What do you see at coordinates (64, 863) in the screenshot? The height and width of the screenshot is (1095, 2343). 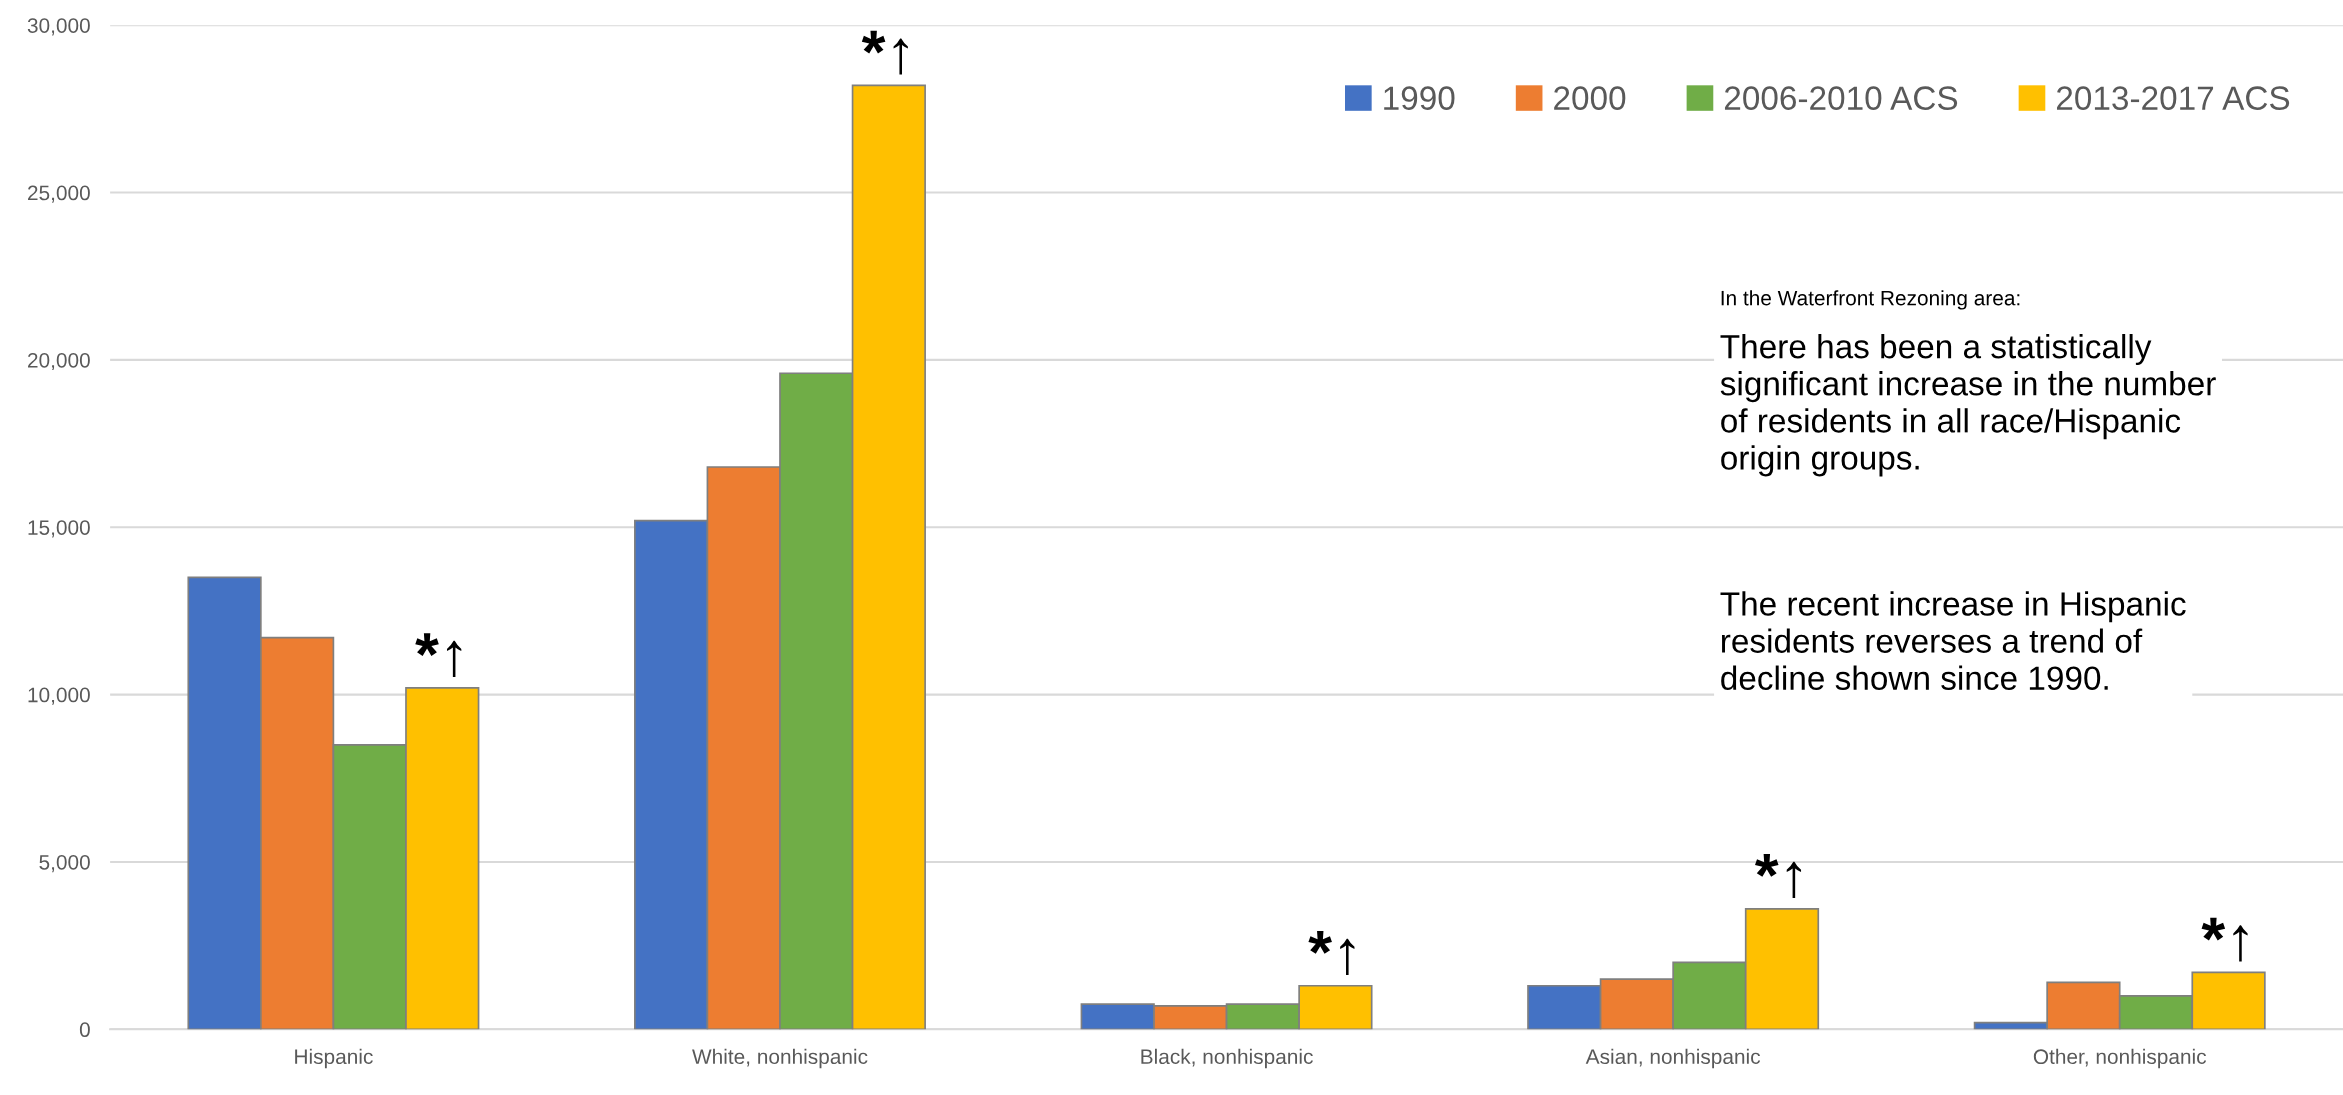 I see `y-tick-label: 5,000` at bounding box center [64, 863].